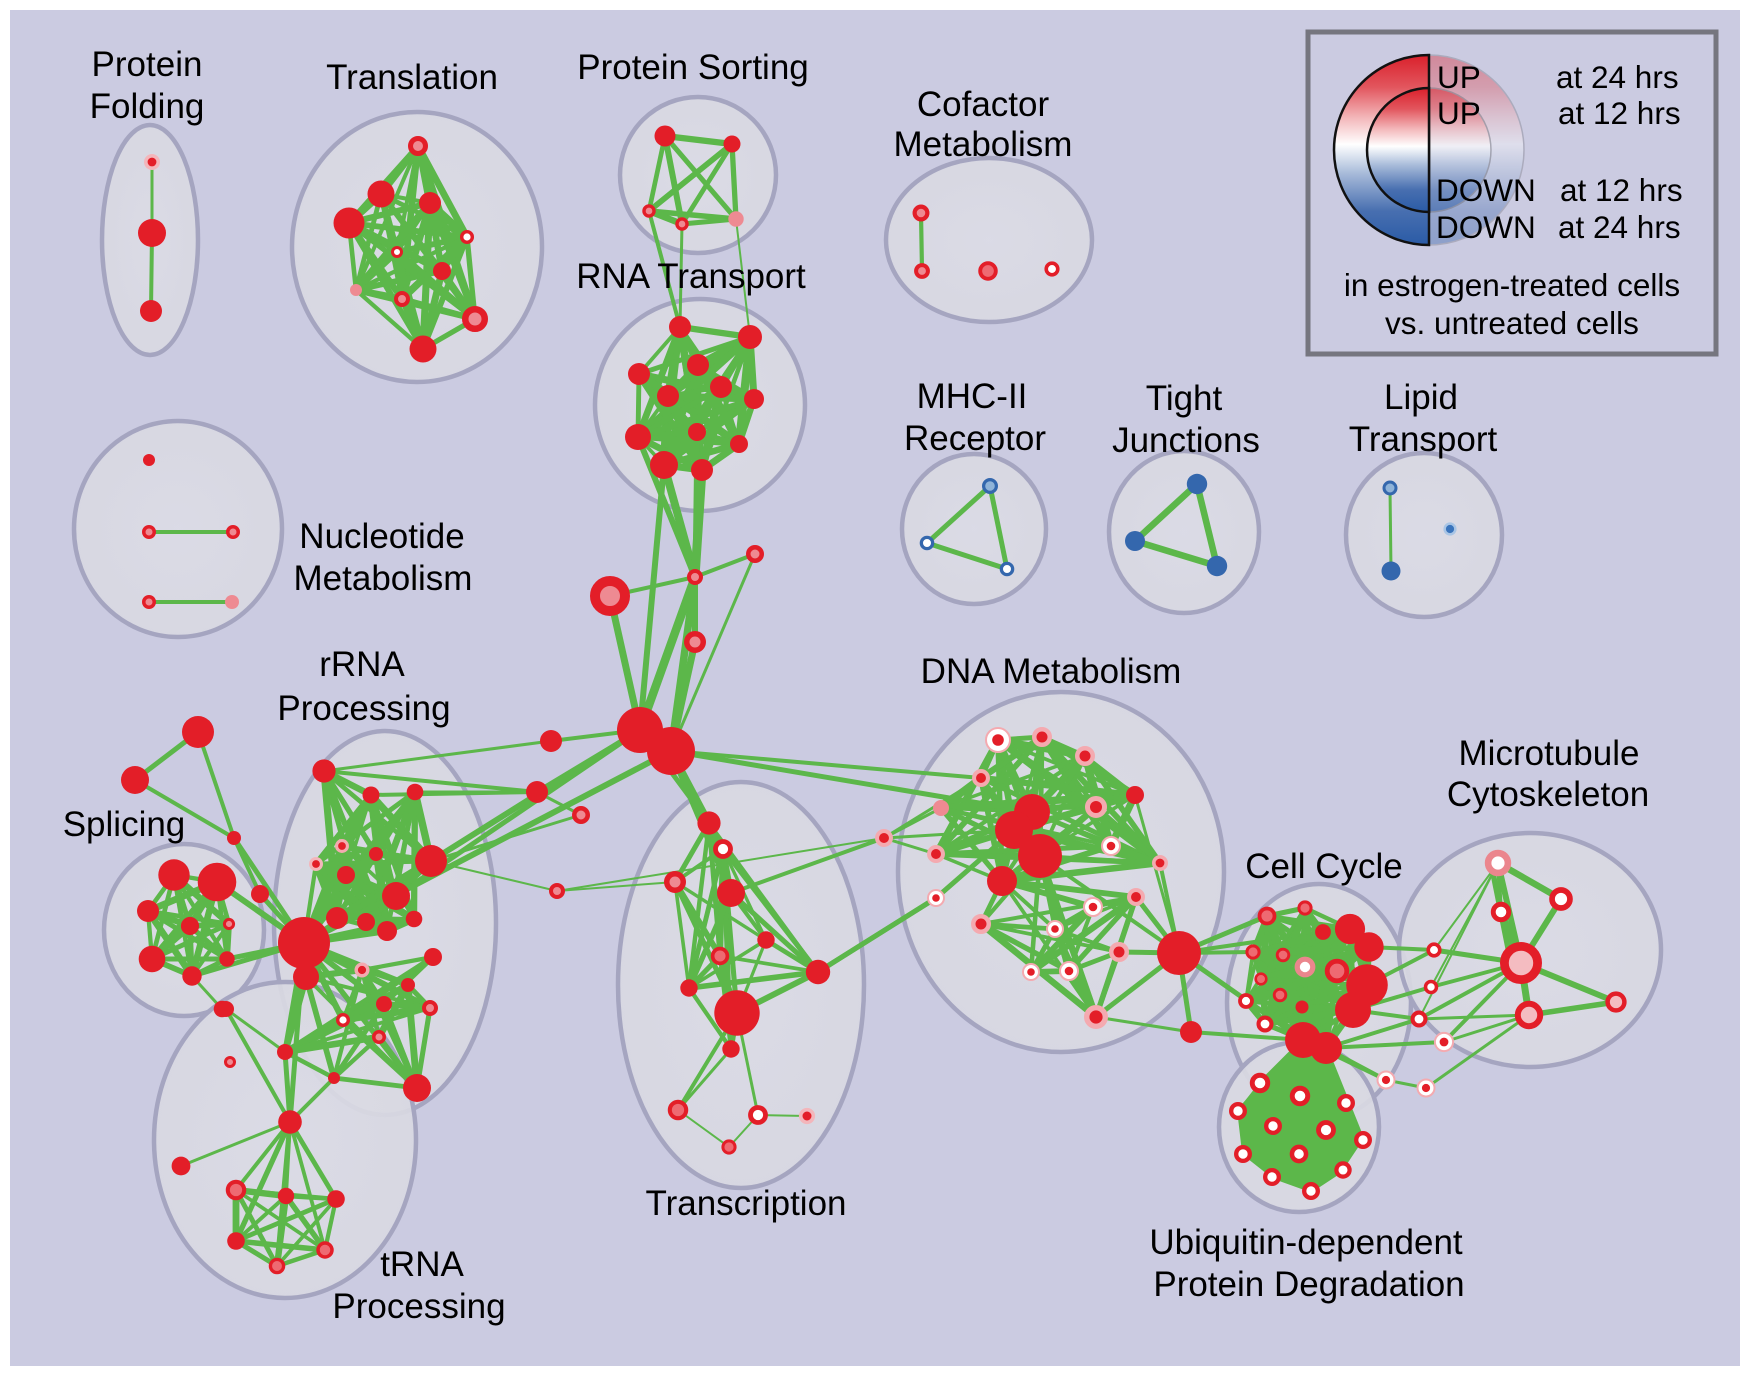 This screenshot has width=1750, height=1381. Describe the element at coordinates (362, 664) in the screenshot. I see `svg-text: rRNA` at that location.